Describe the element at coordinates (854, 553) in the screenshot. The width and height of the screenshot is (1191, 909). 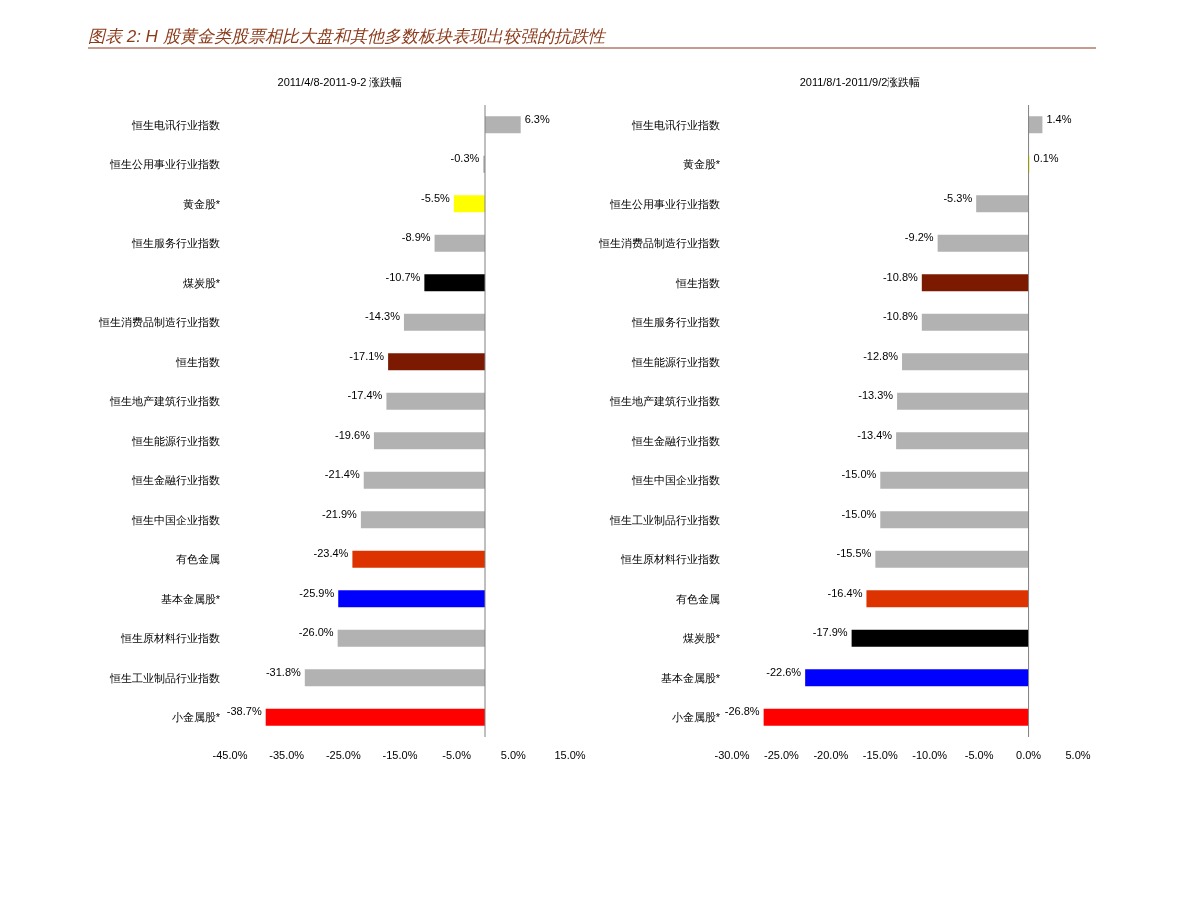
I see `data-label: -15.5%` at that location.